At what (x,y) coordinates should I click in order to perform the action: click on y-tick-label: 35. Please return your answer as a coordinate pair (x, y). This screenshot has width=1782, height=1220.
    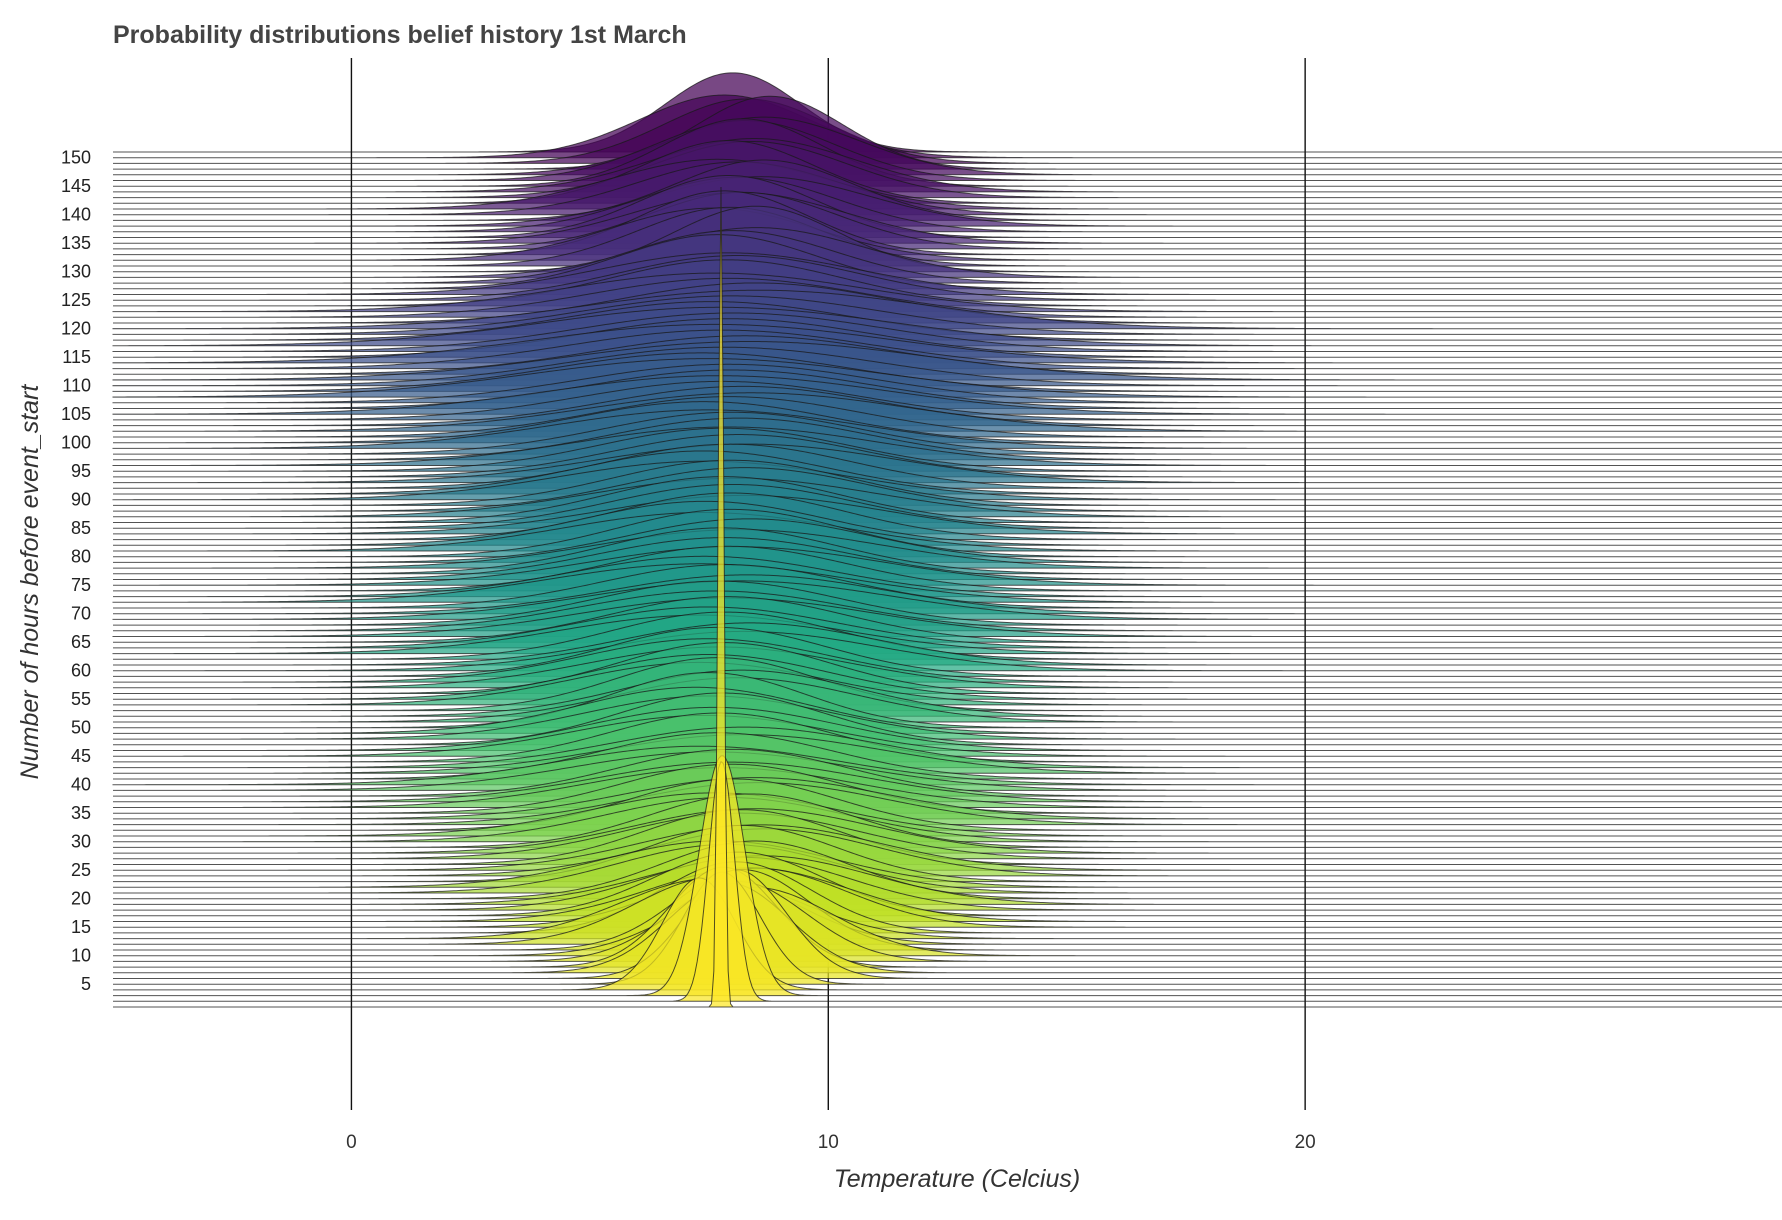
    Looking at the image, I should click on (81, 813).